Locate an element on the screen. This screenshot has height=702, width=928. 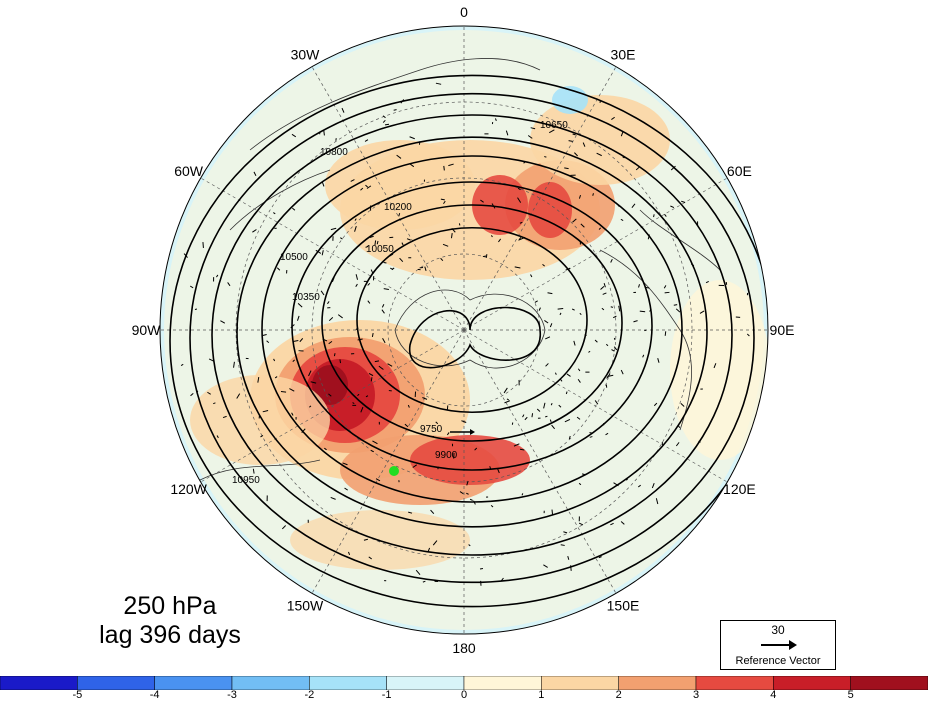
reference-arrow-icon is located at coordinates (779, 645).